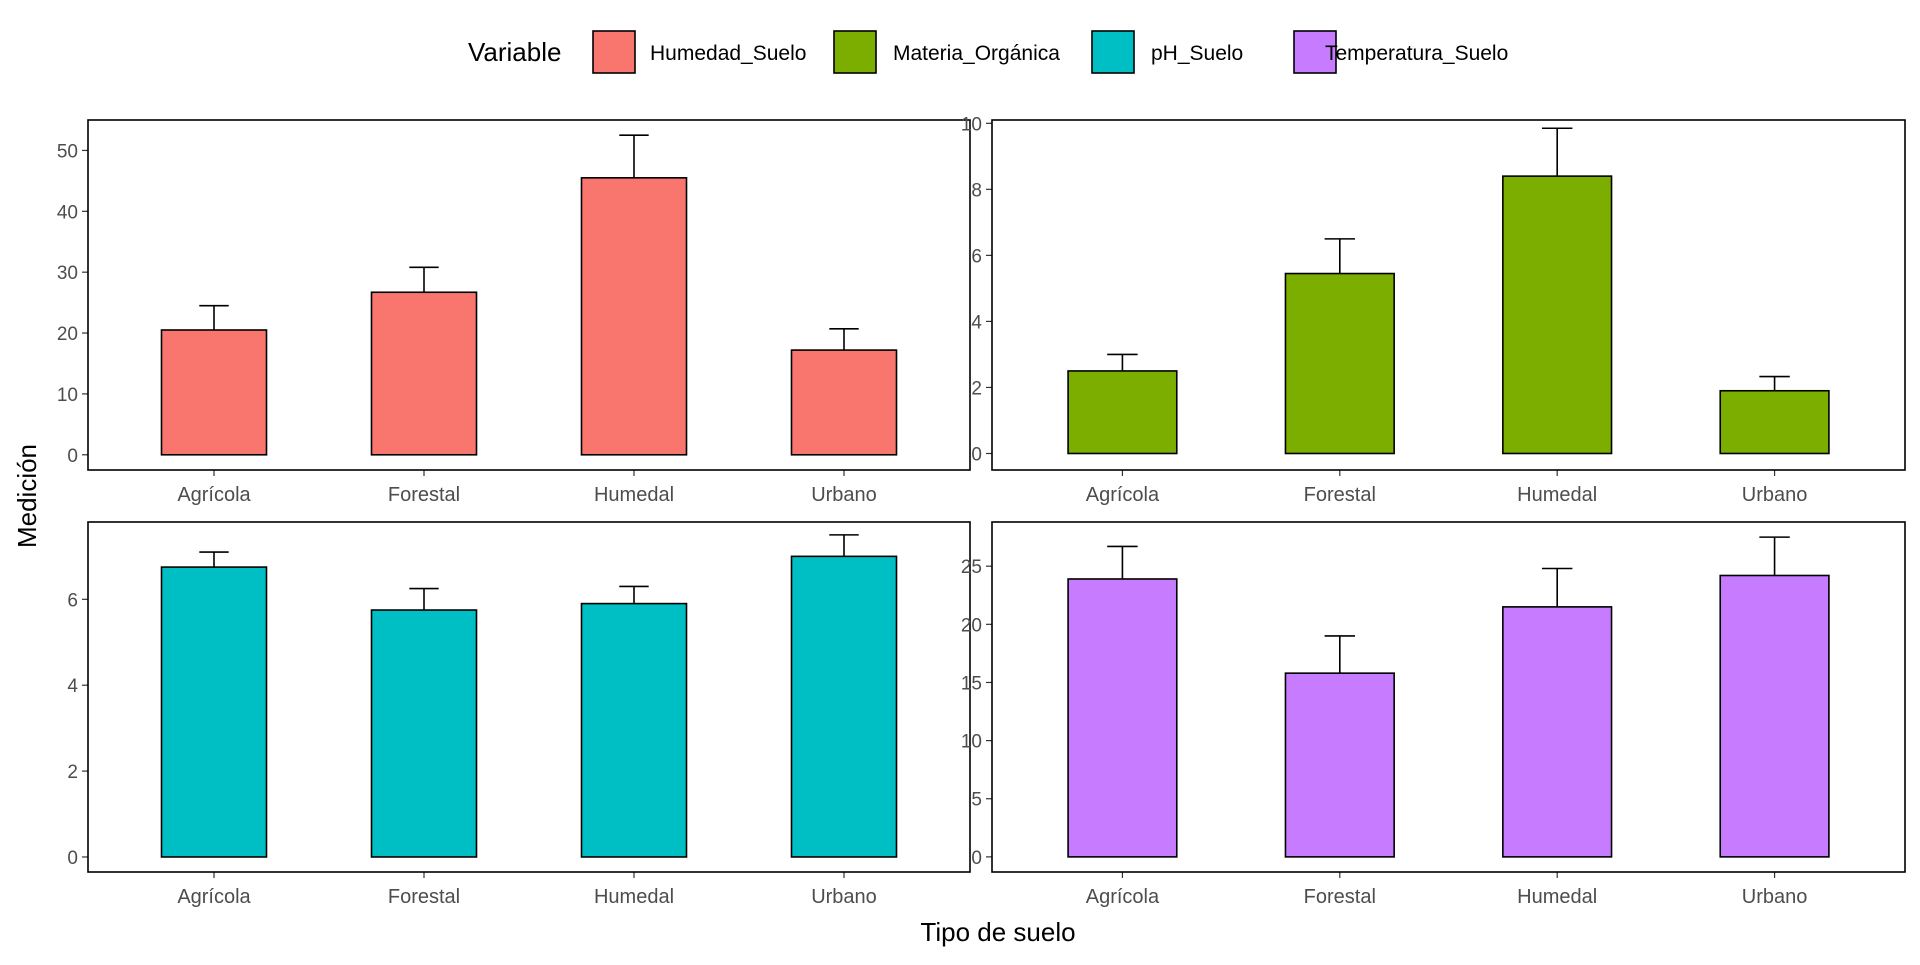 The height and width of the screenshot is (965, 1920). Describe the element at coordinates (67, 273) in the screenshot. I see `y-tick-label-0-3: 30` at that location.